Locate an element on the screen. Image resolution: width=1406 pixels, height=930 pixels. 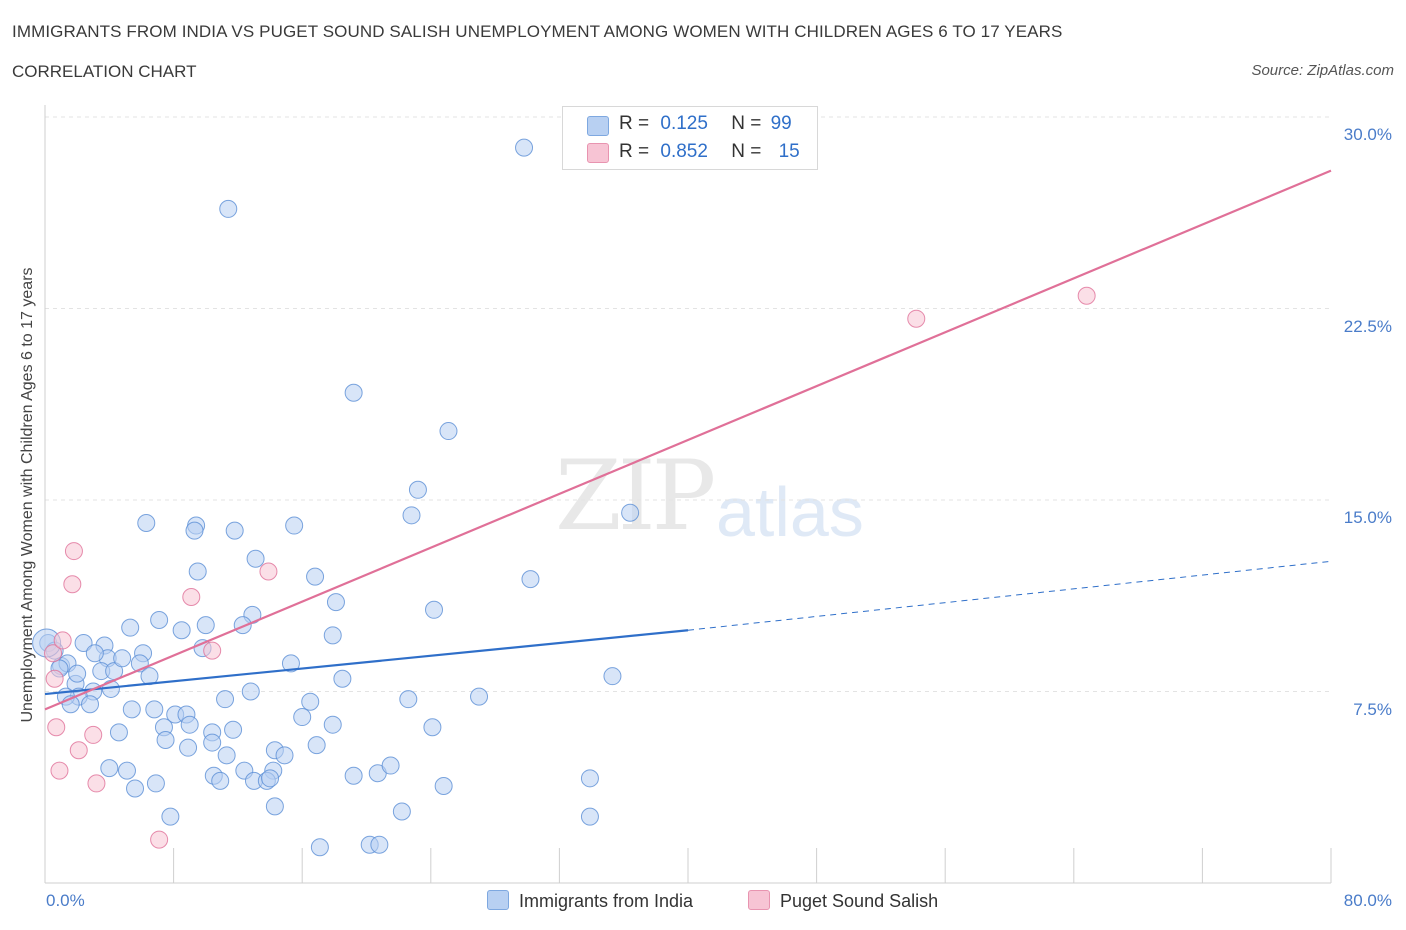
legend-swatch-india is located at coordinates (498, 900).